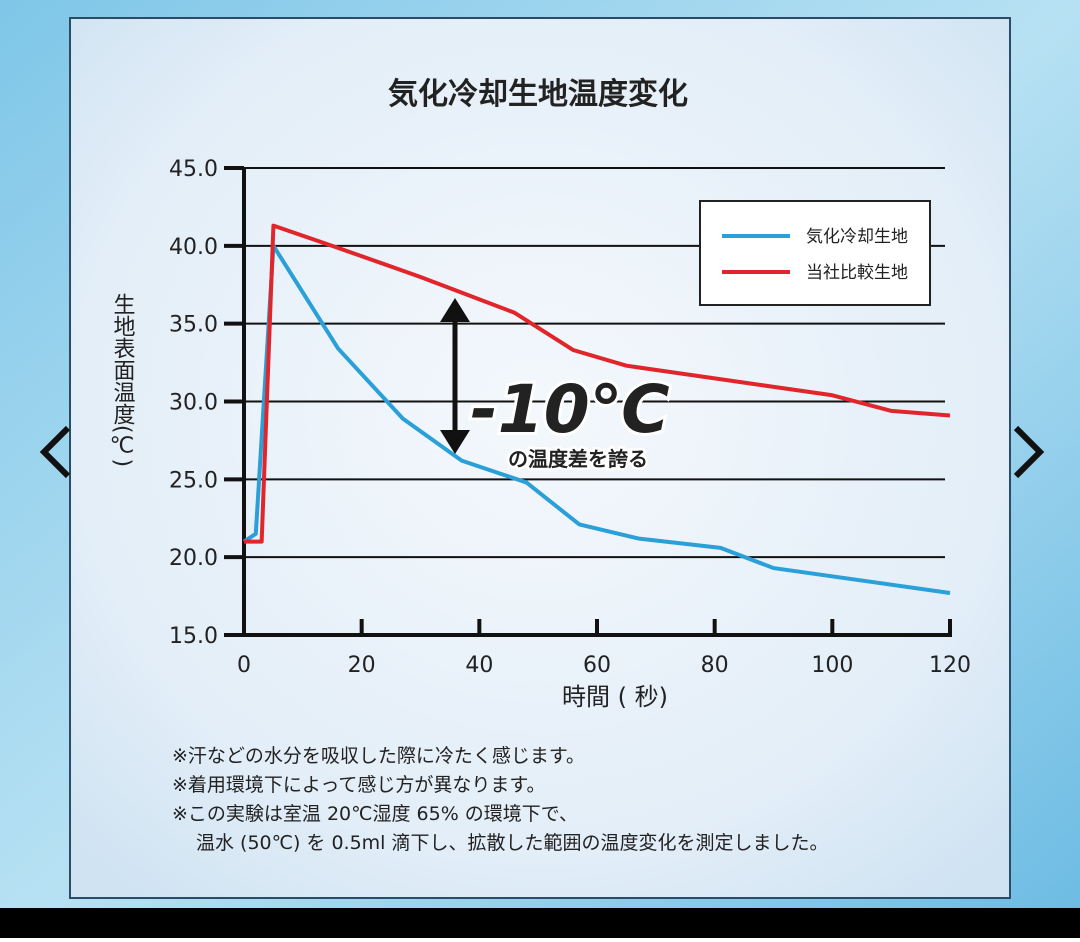 The width and height of the screenshot is (1080, 942). I want to click on legend-label: 当社比較生地, so click(857, 273).